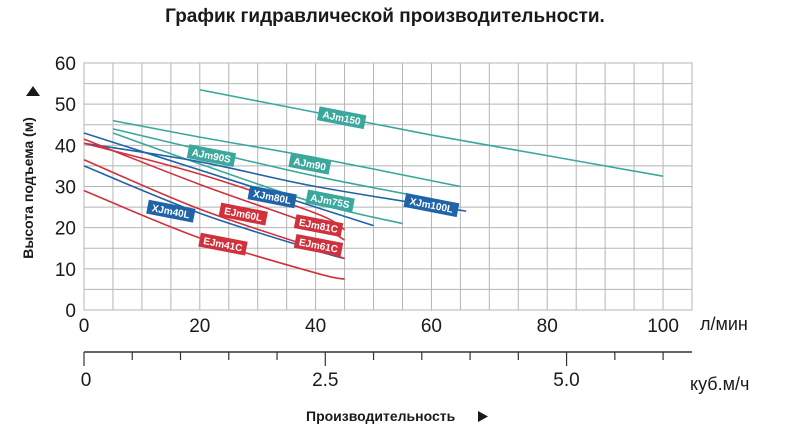 This screenshot has height=440, width=803. I want to click on y-axis-title-group: Высота подъема (м), so click(30, 172).